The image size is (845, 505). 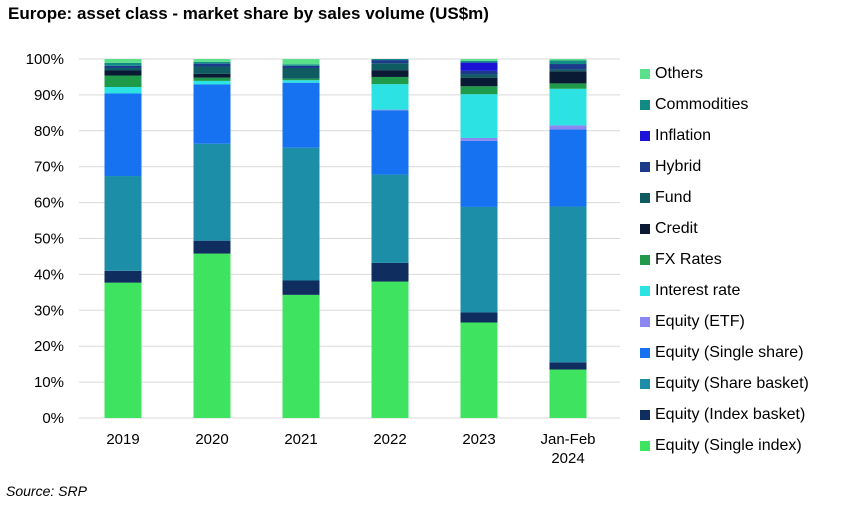 I want to click on x-tick-label: 2023, so click(x=478, y=439).